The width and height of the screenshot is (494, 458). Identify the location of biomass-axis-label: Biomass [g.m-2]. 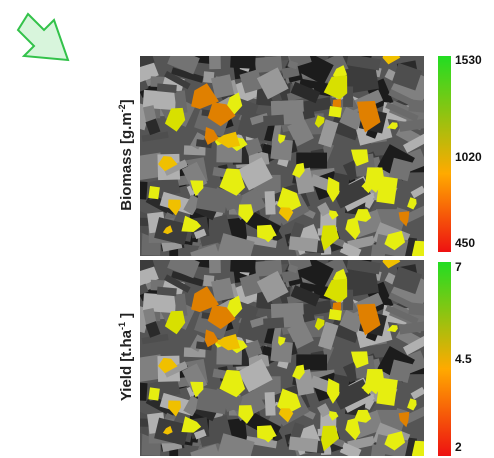
(126, 155).